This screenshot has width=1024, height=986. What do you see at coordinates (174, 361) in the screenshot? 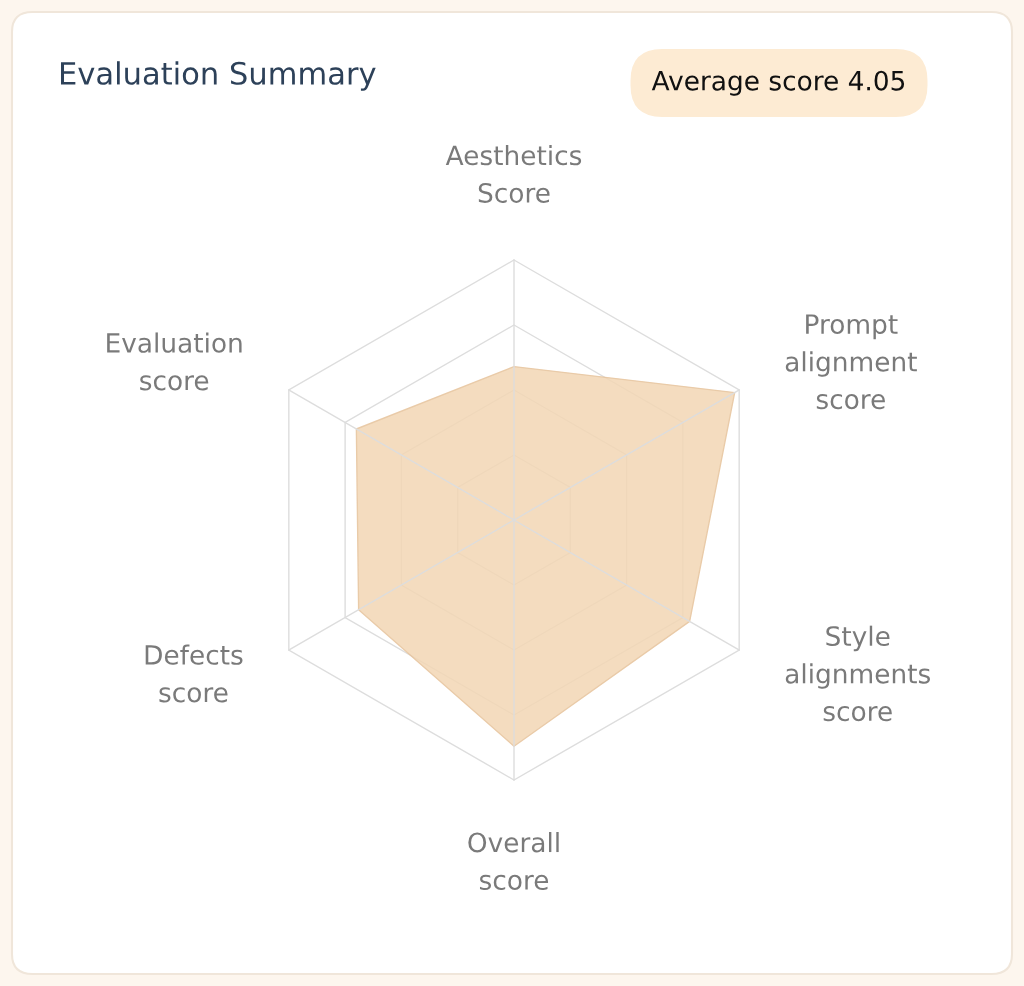
I see `spoke-label: Evaluation score` at bounding box center [174, 361].